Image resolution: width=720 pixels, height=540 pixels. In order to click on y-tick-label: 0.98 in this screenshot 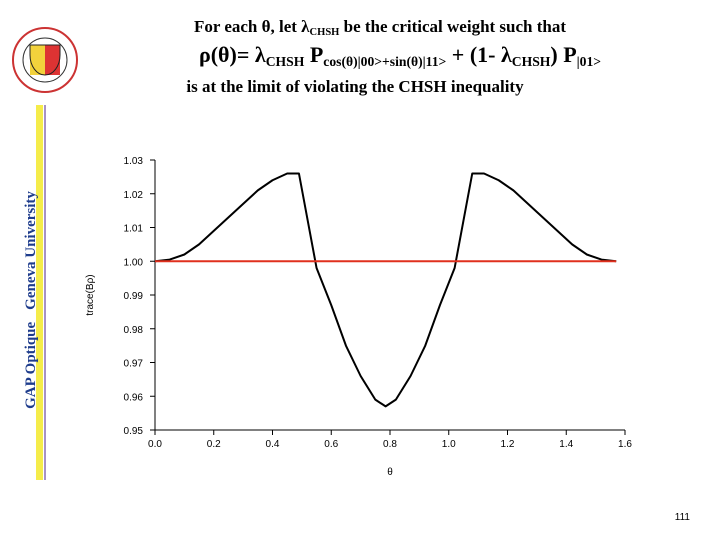, I will do `click(134, 330)`.